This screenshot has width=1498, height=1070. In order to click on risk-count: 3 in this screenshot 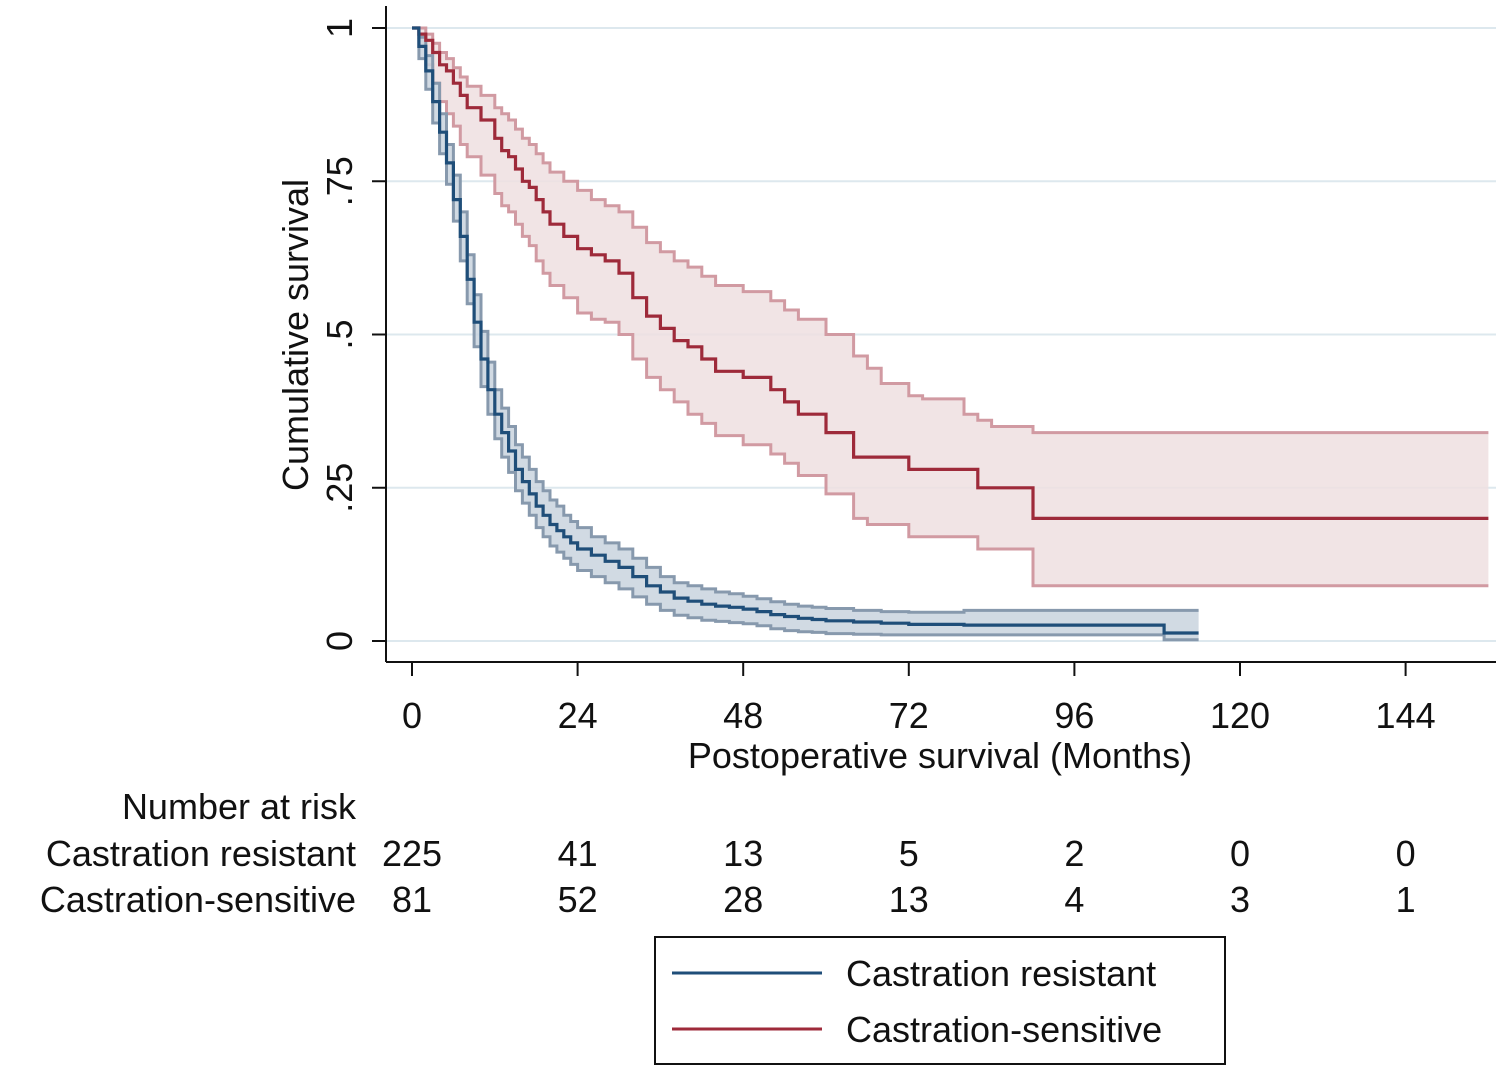, I will do `click(1240, 899)`.